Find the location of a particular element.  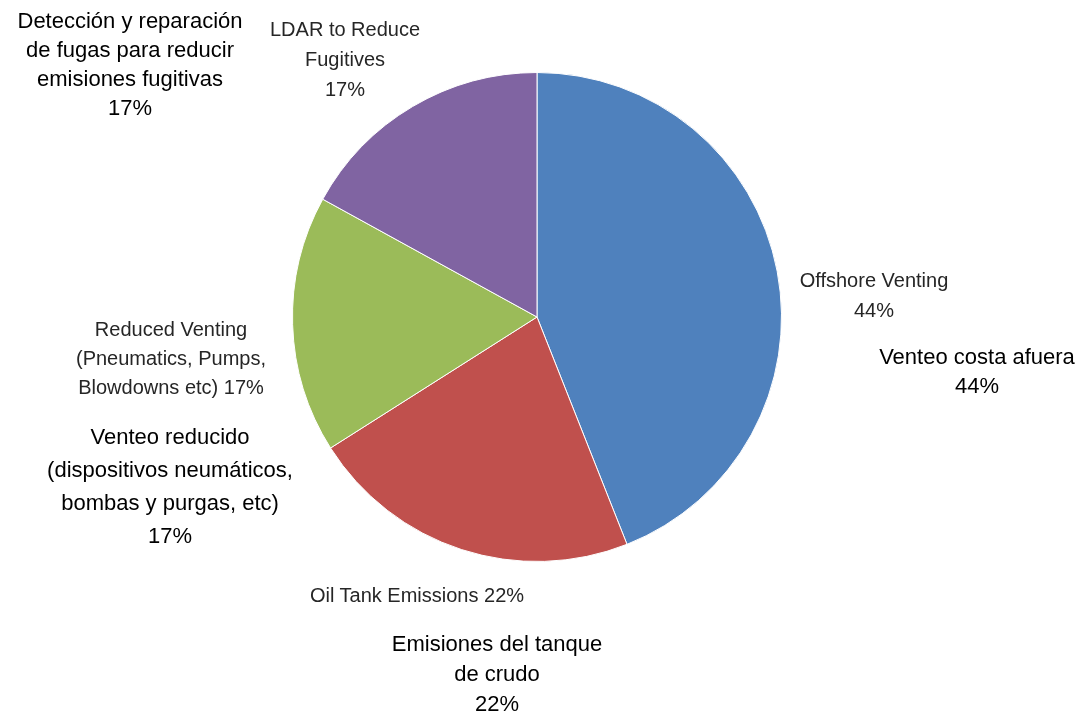

text: Venteo reducido (dispositivos neumáticos, bombas y purgas, etc) is located at coordinates (170, 470).